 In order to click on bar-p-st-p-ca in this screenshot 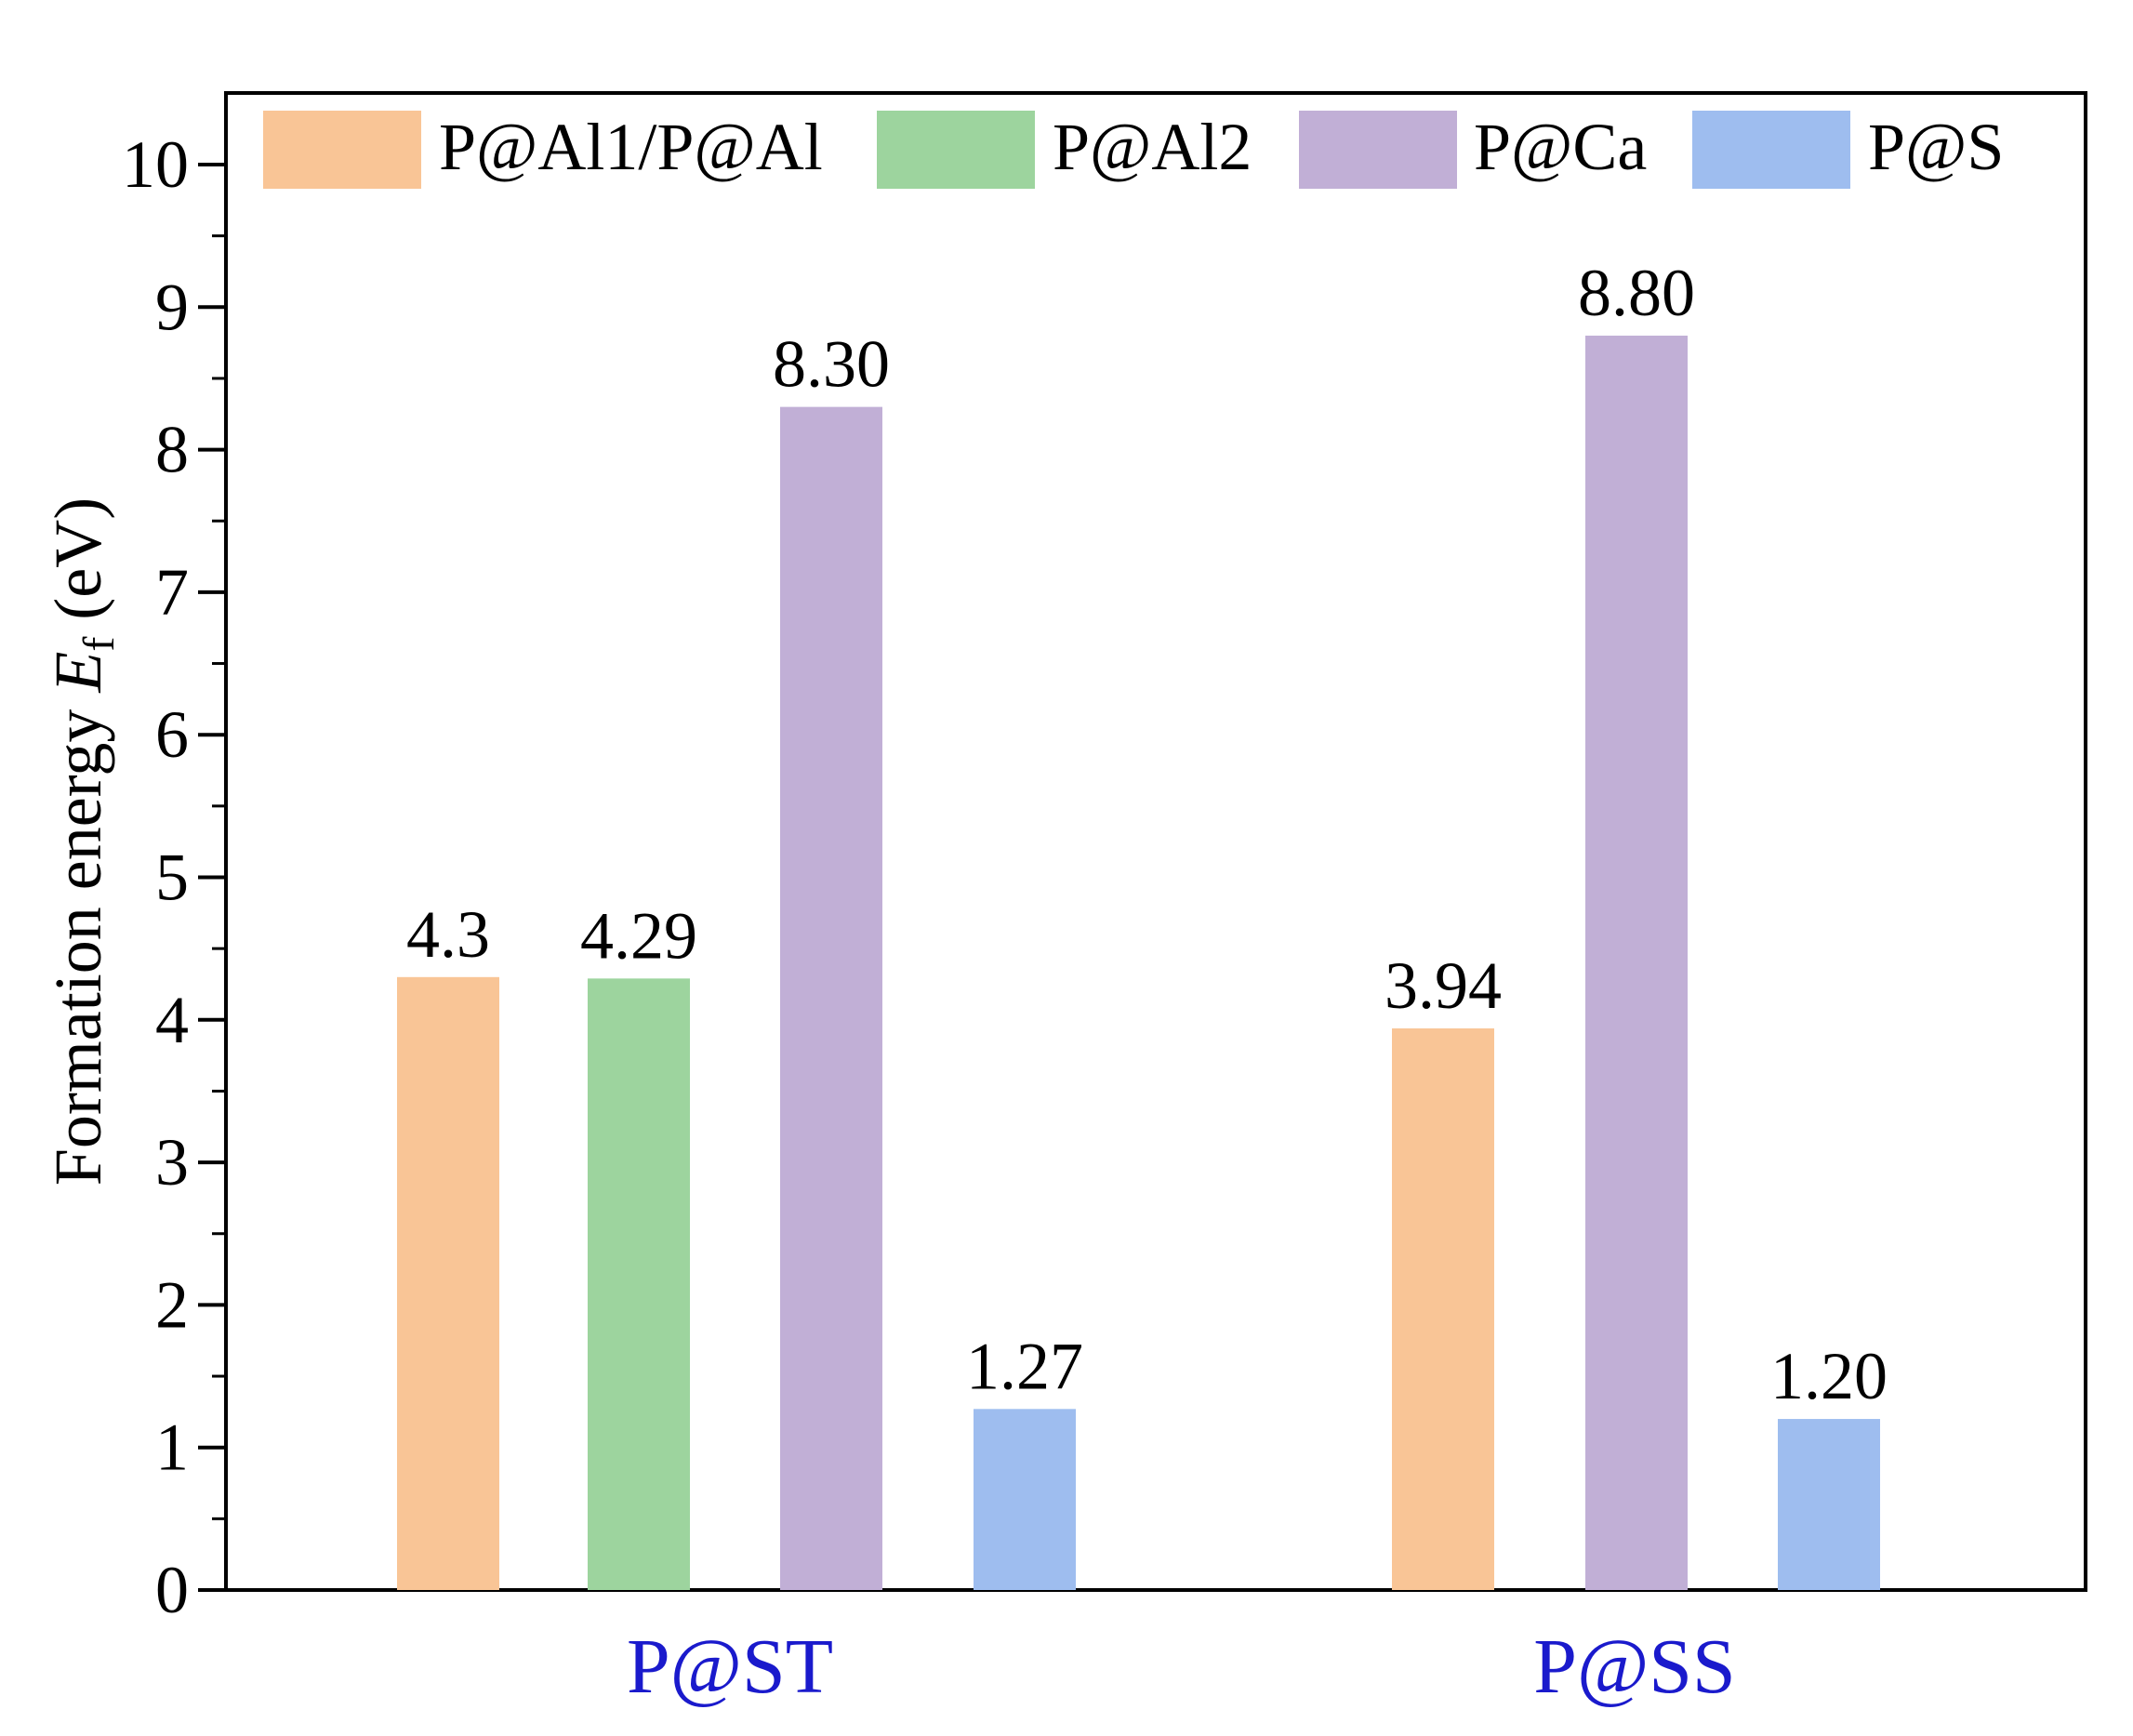, I will do `click(831, 998)`.